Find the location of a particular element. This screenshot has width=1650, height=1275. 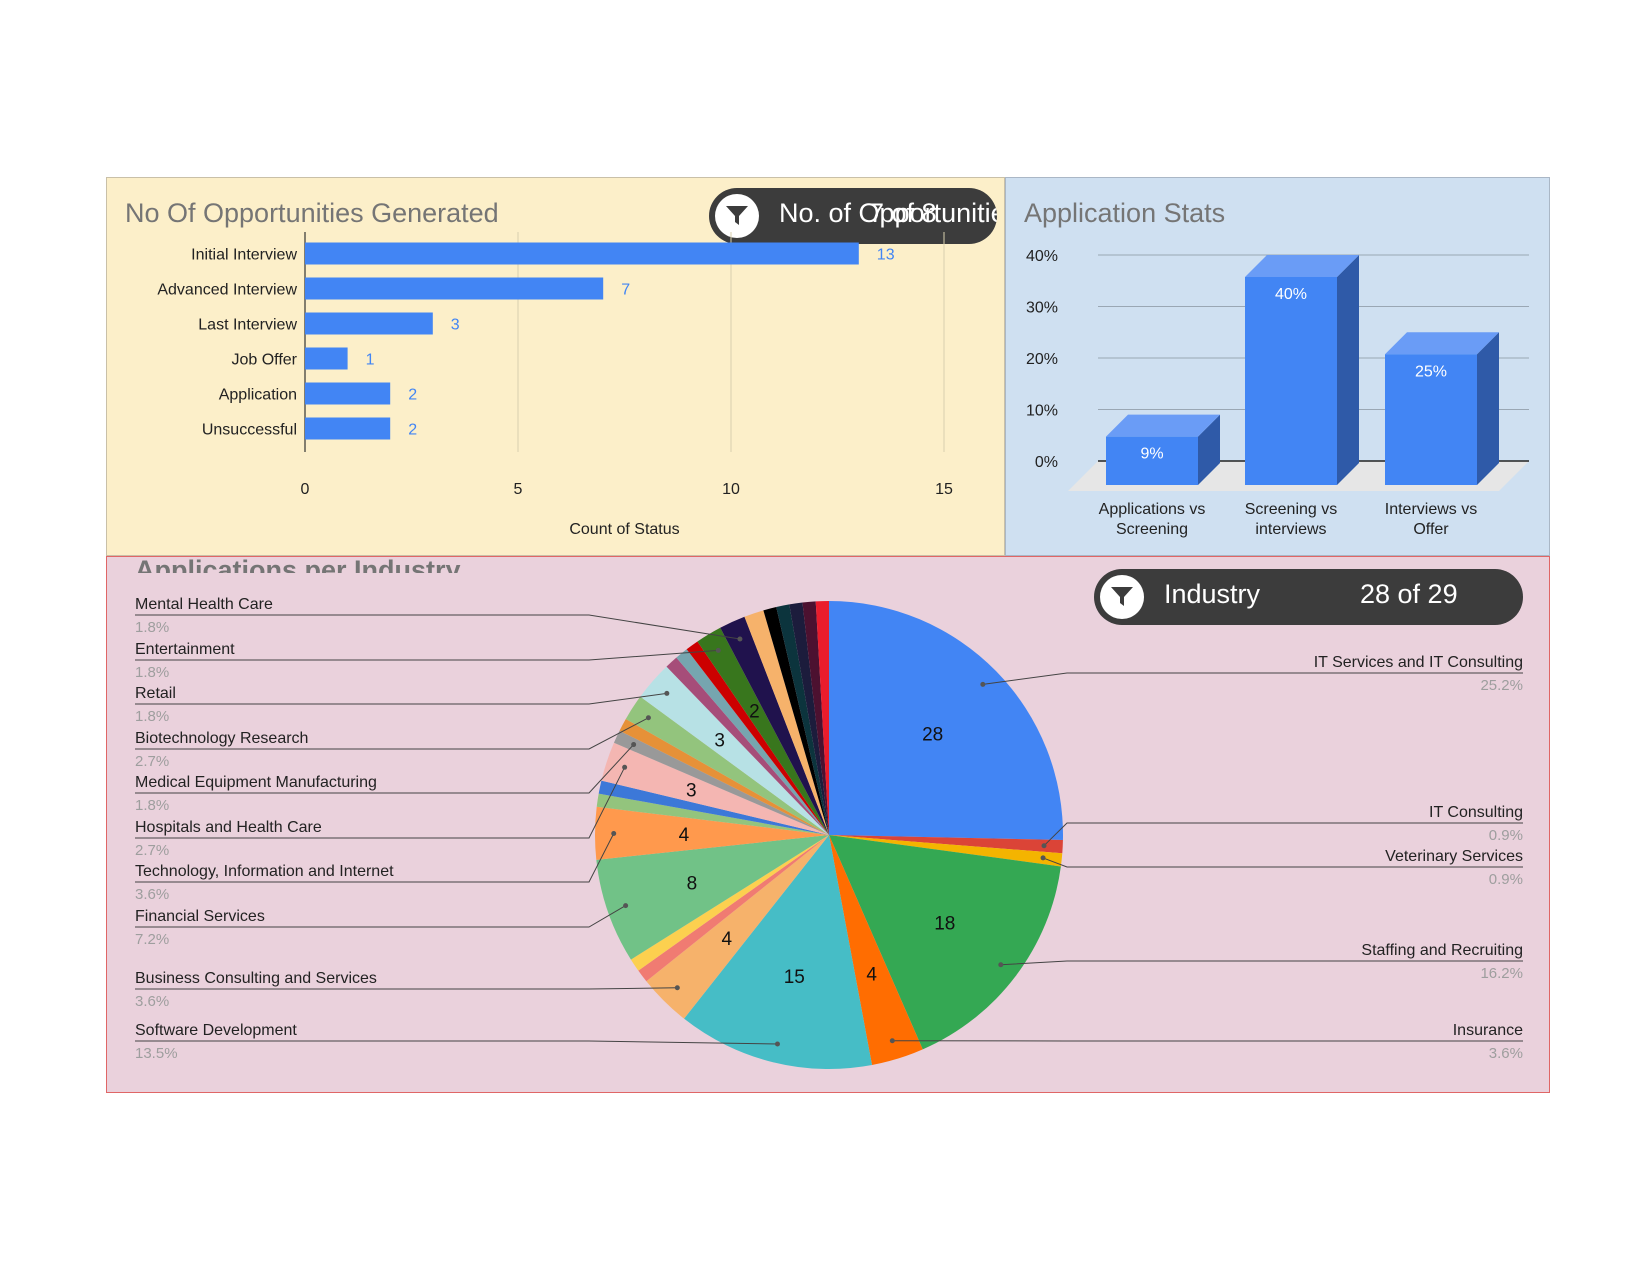

callout-label: Financial Services is located at coordinates (200, 916).